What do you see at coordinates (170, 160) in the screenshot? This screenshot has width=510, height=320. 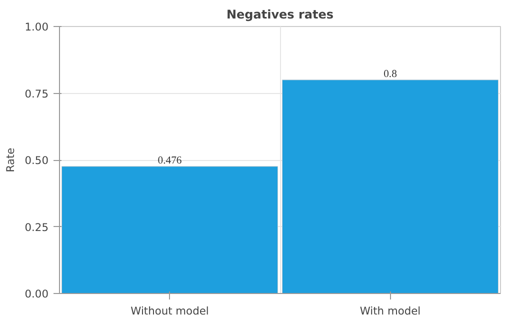 I see `data-label: 0.476` at bounding box center [170, 160].